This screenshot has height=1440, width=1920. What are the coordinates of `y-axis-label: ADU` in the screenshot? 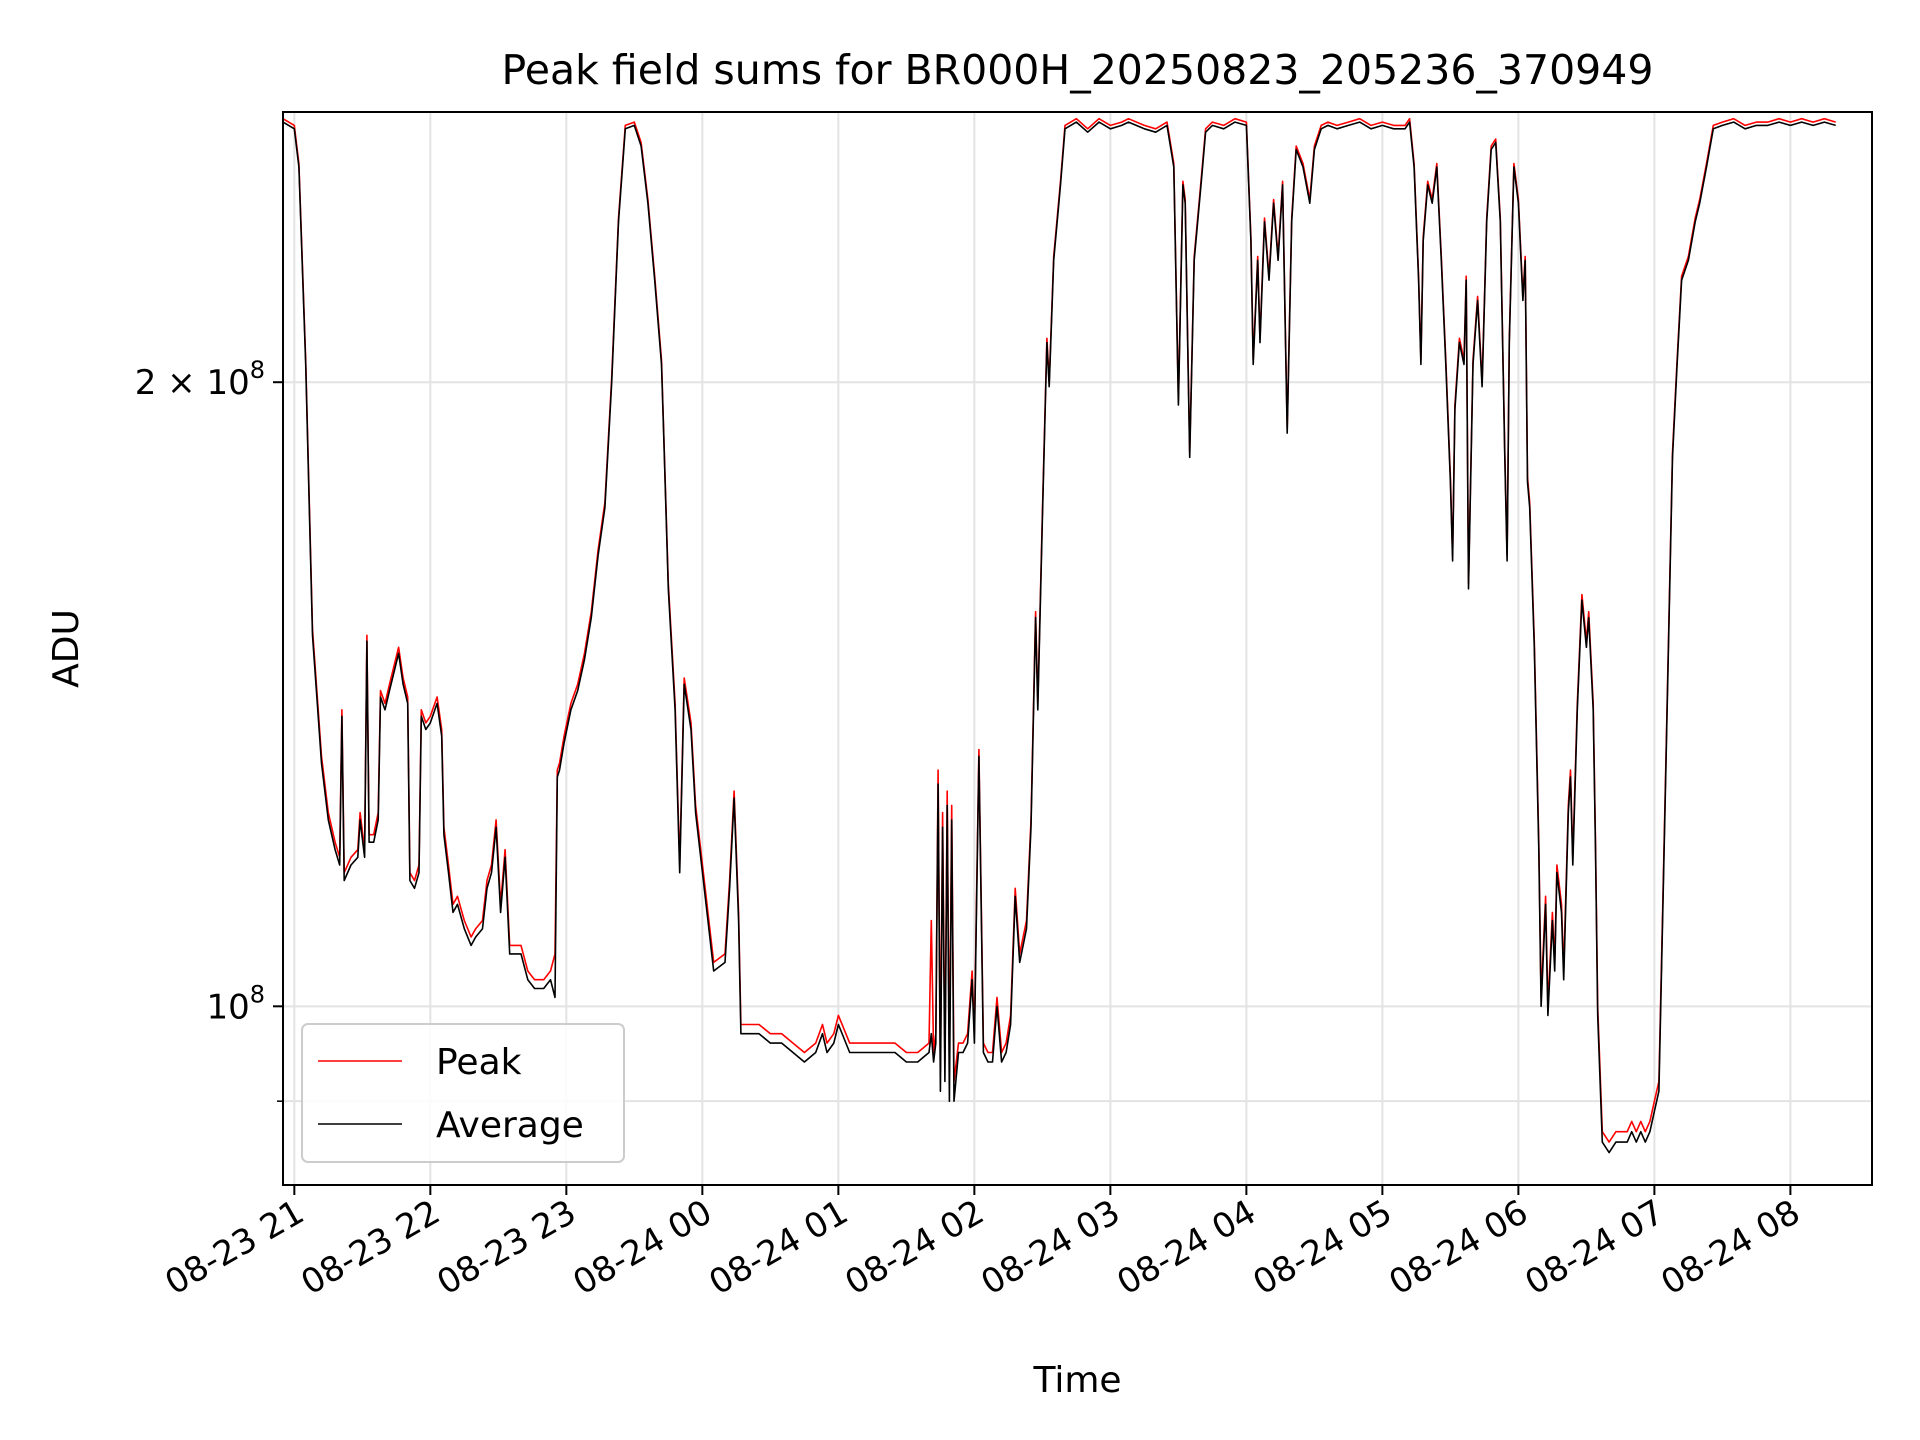 It's located at (66, 648).